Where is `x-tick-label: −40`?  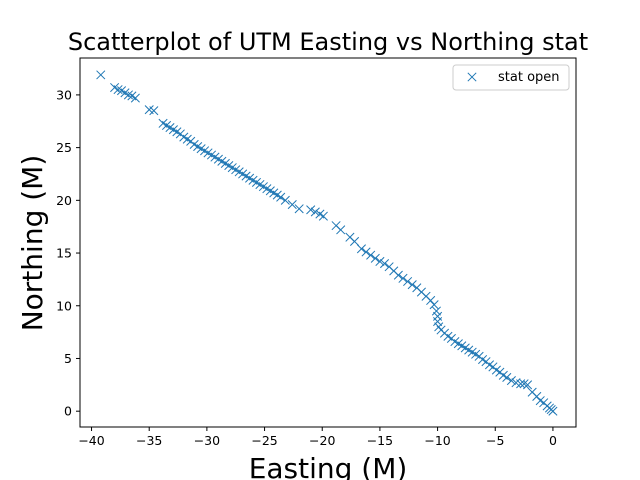
x-tick-label: −40 is located at coordinates (91, 440).